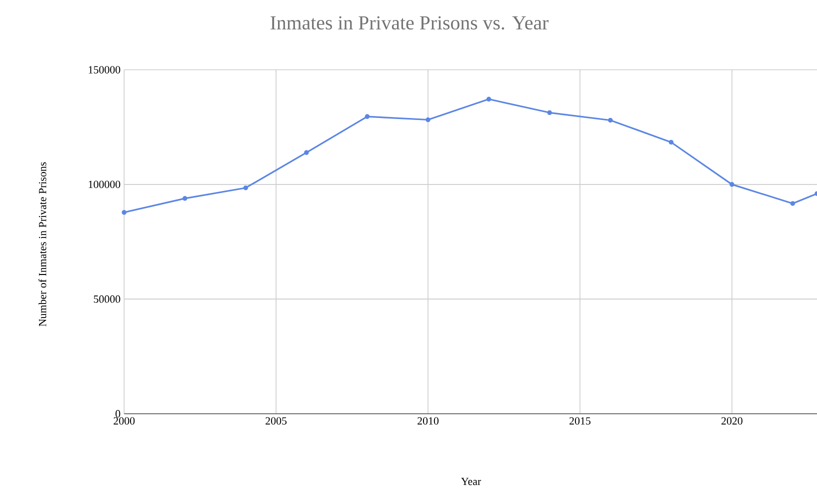 The height and width of the screenshot is (489, 817). What do you see at coordinates (409, 23) in the screenshot?
I see `chart-title: Inmates in Private Prisons vs. Year` at bounding box center [409, 23].